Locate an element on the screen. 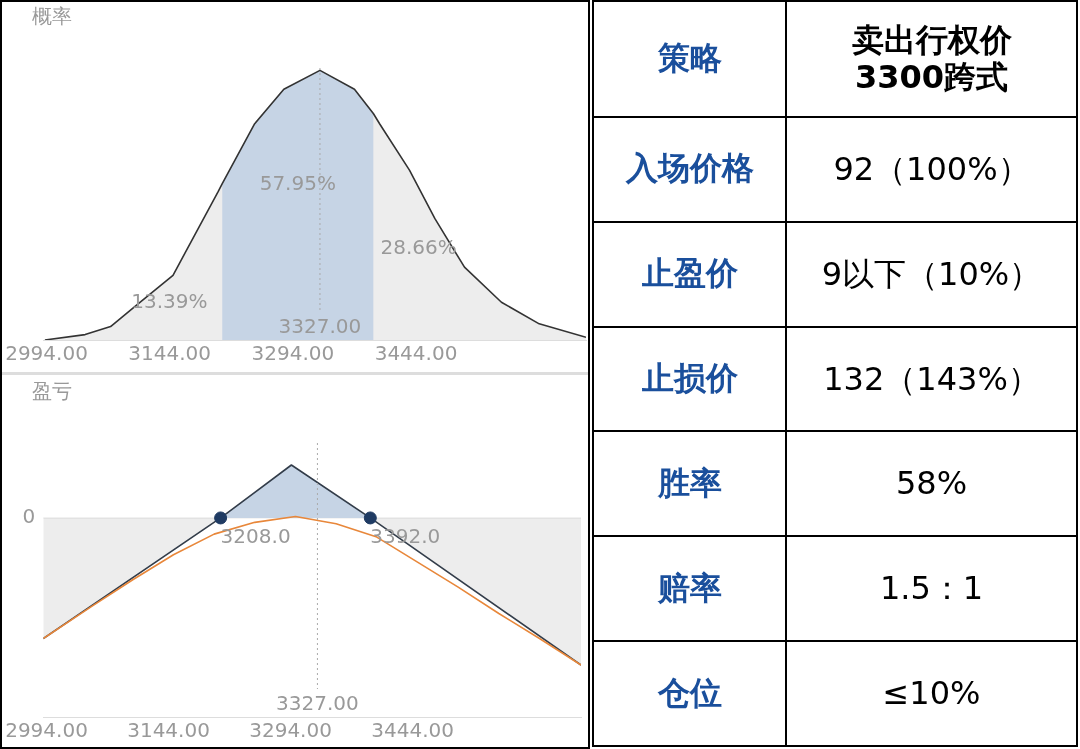  text: 9以下（10%） is located at coordinates (931, 274).